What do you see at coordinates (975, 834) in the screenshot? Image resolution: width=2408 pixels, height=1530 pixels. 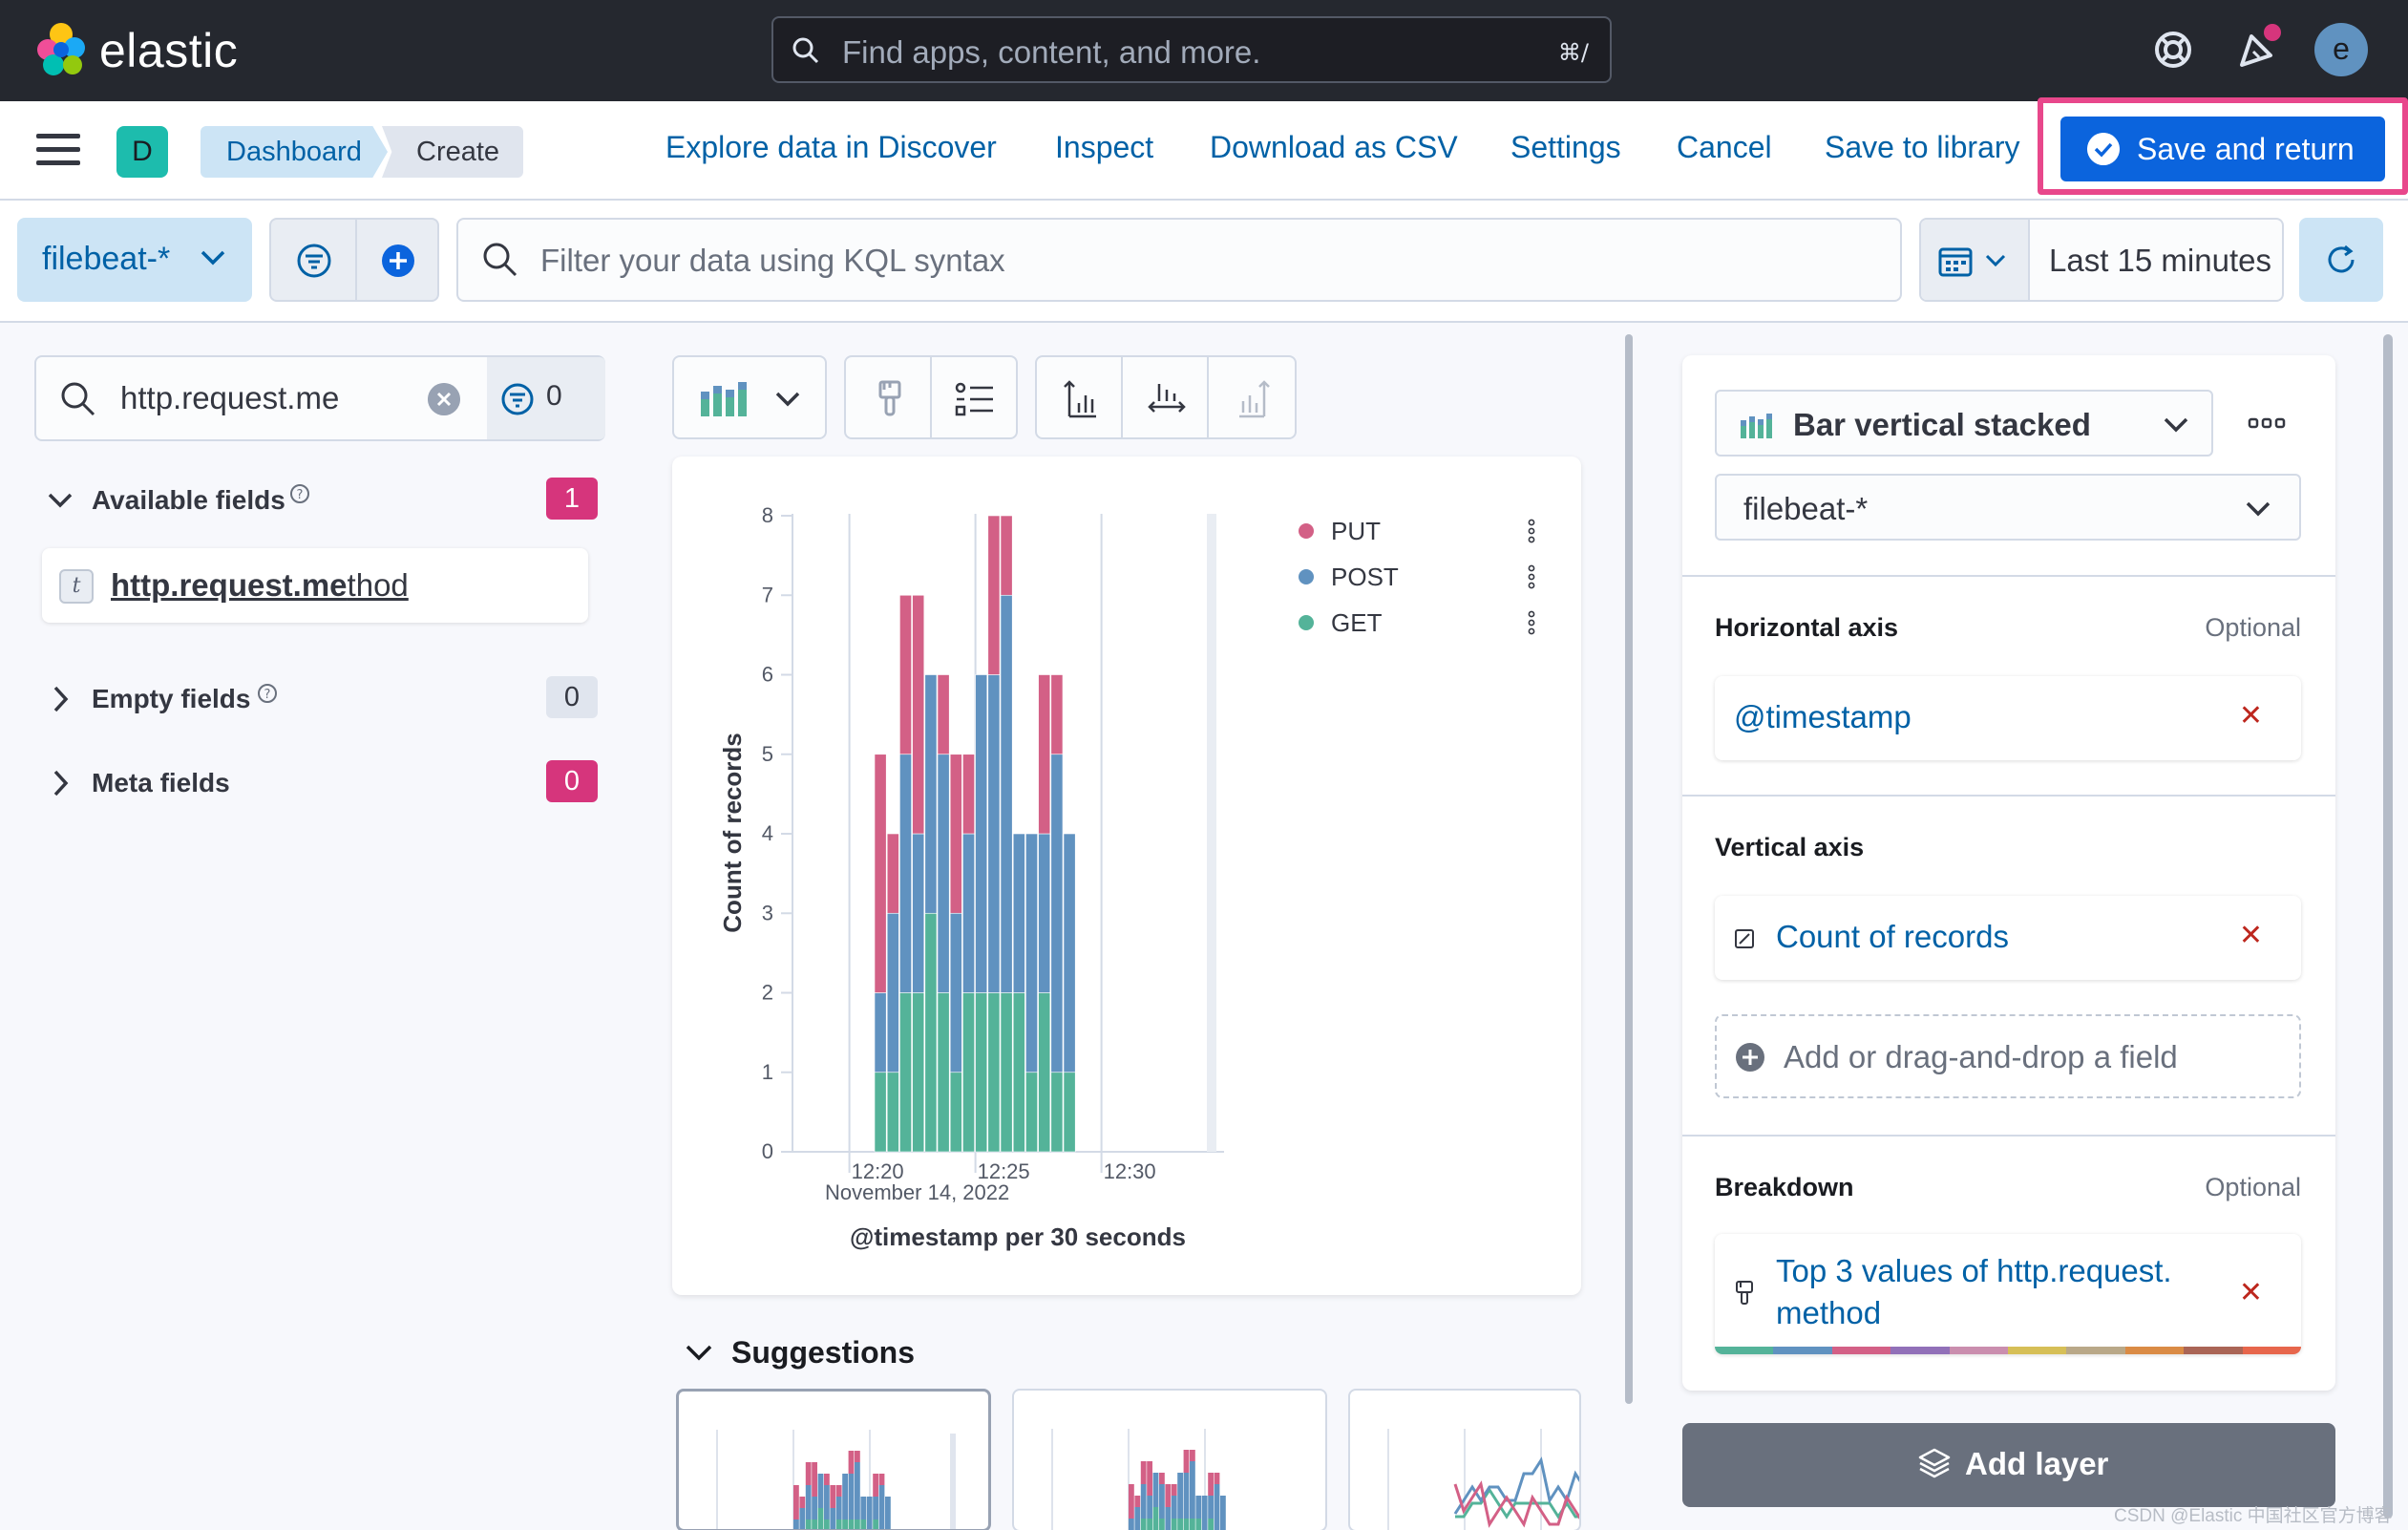 I see `chart-bars` at bounding box center [975, 834].